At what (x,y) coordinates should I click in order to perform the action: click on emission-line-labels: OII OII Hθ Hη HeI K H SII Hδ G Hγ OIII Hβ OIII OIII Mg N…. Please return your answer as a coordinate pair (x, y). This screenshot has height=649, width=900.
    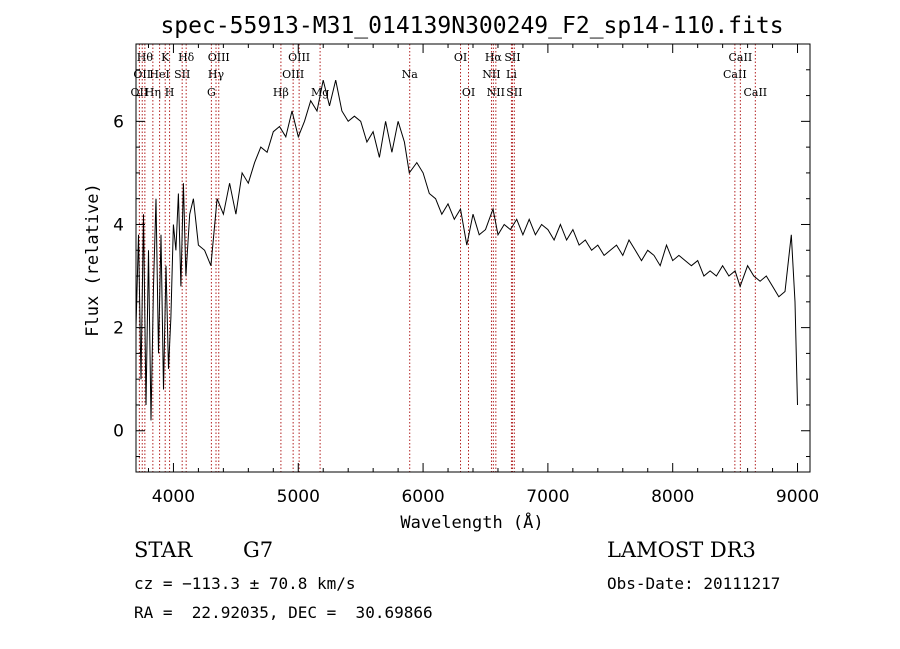
    Looking at the image, I should click on (449, 75).